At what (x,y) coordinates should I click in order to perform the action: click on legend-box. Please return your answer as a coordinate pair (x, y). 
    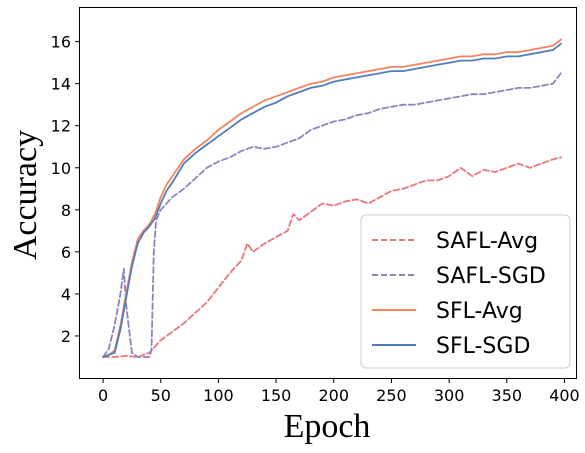
    Looking at the image, I should click on (465, 291).